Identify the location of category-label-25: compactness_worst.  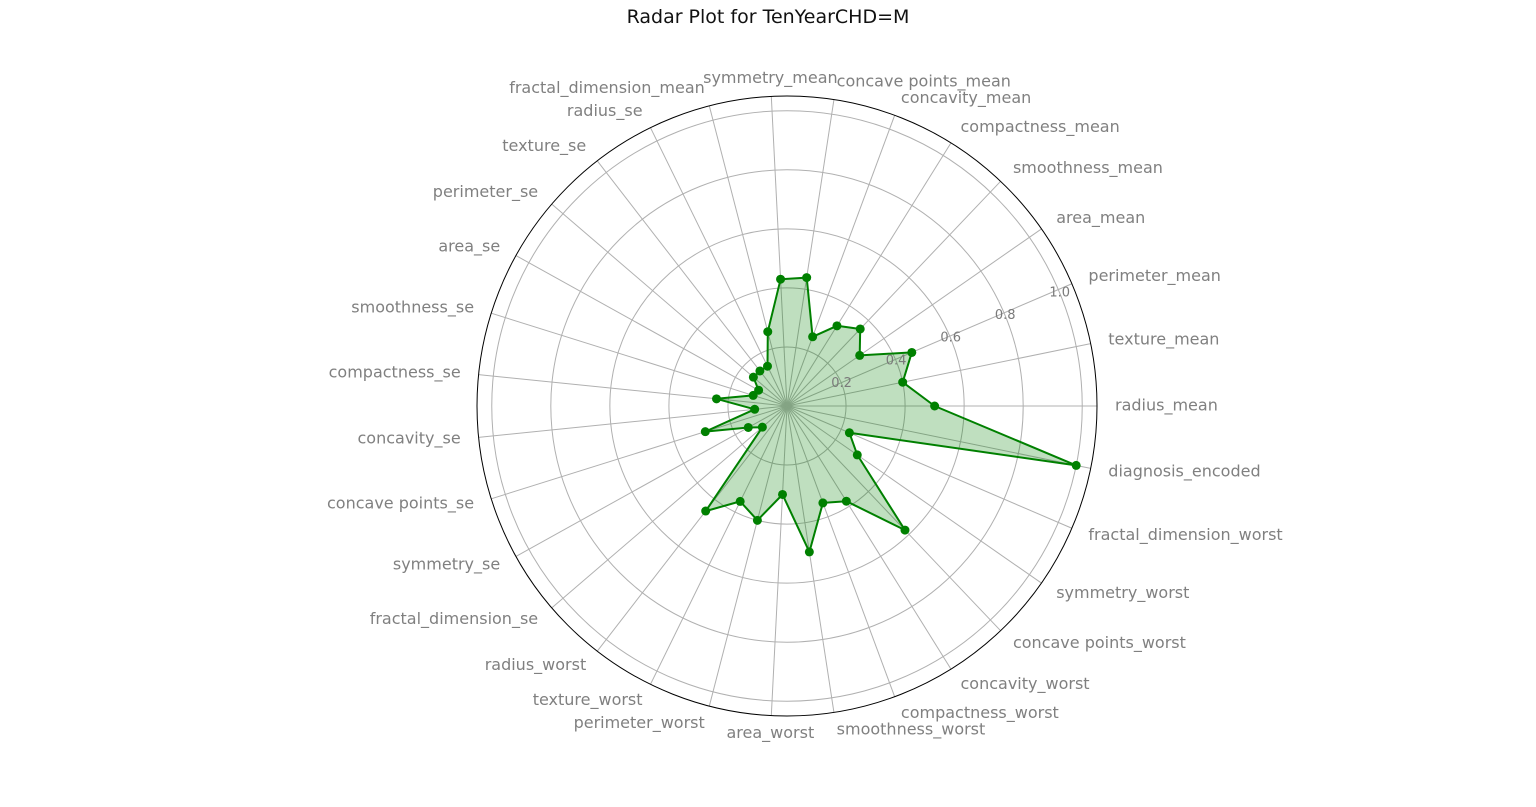
(980, 713).